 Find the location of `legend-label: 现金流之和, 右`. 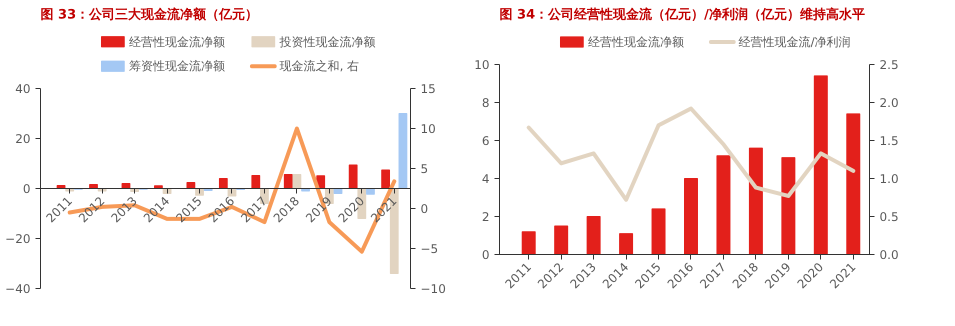

legend-label: 现金流之和, 右 is located at coordinates (320, 66).